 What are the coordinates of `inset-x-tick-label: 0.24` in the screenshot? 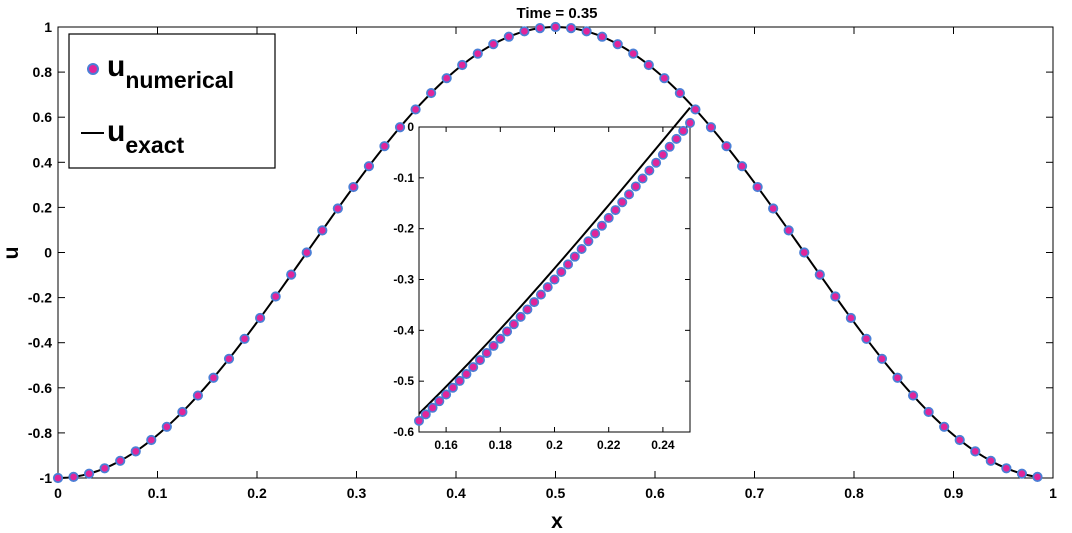 It's located at (663, 445).